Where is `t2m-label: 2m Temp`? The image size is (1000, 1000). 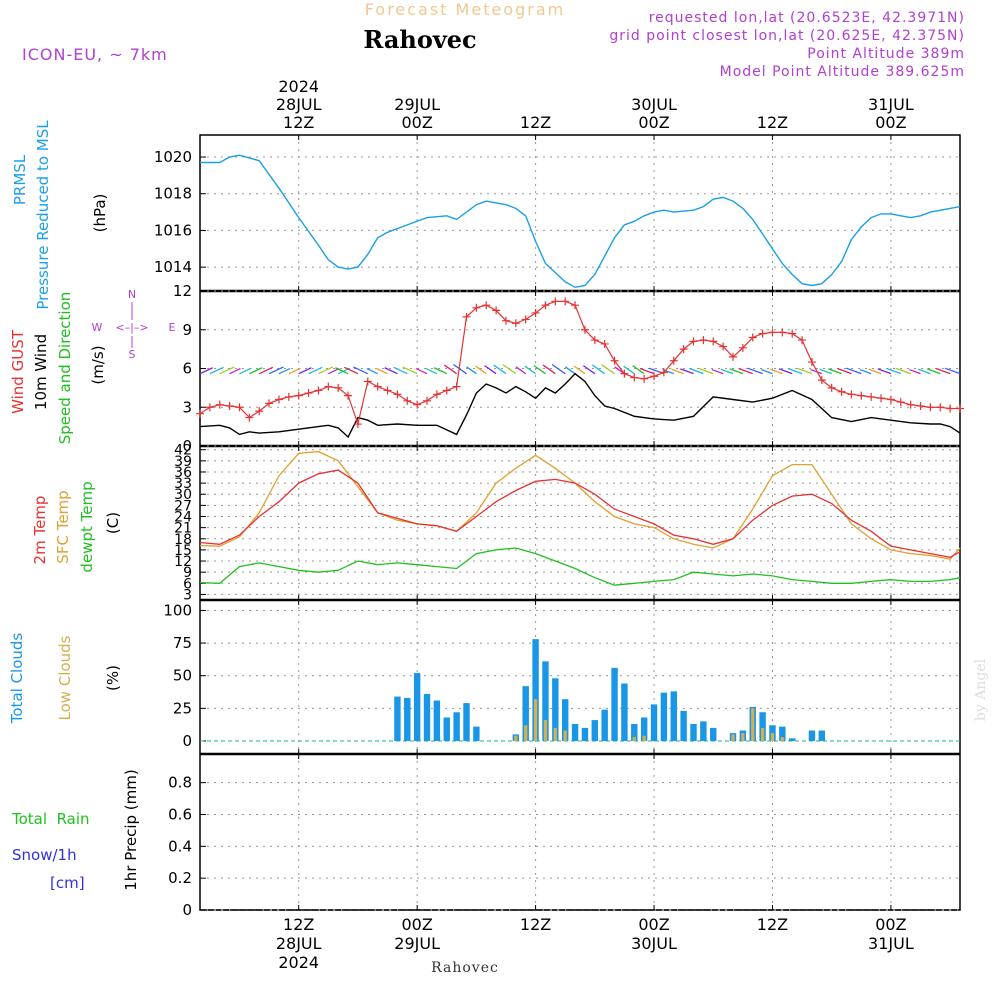
t2m-label: 2m Temp is located at coordinates (40, 530).